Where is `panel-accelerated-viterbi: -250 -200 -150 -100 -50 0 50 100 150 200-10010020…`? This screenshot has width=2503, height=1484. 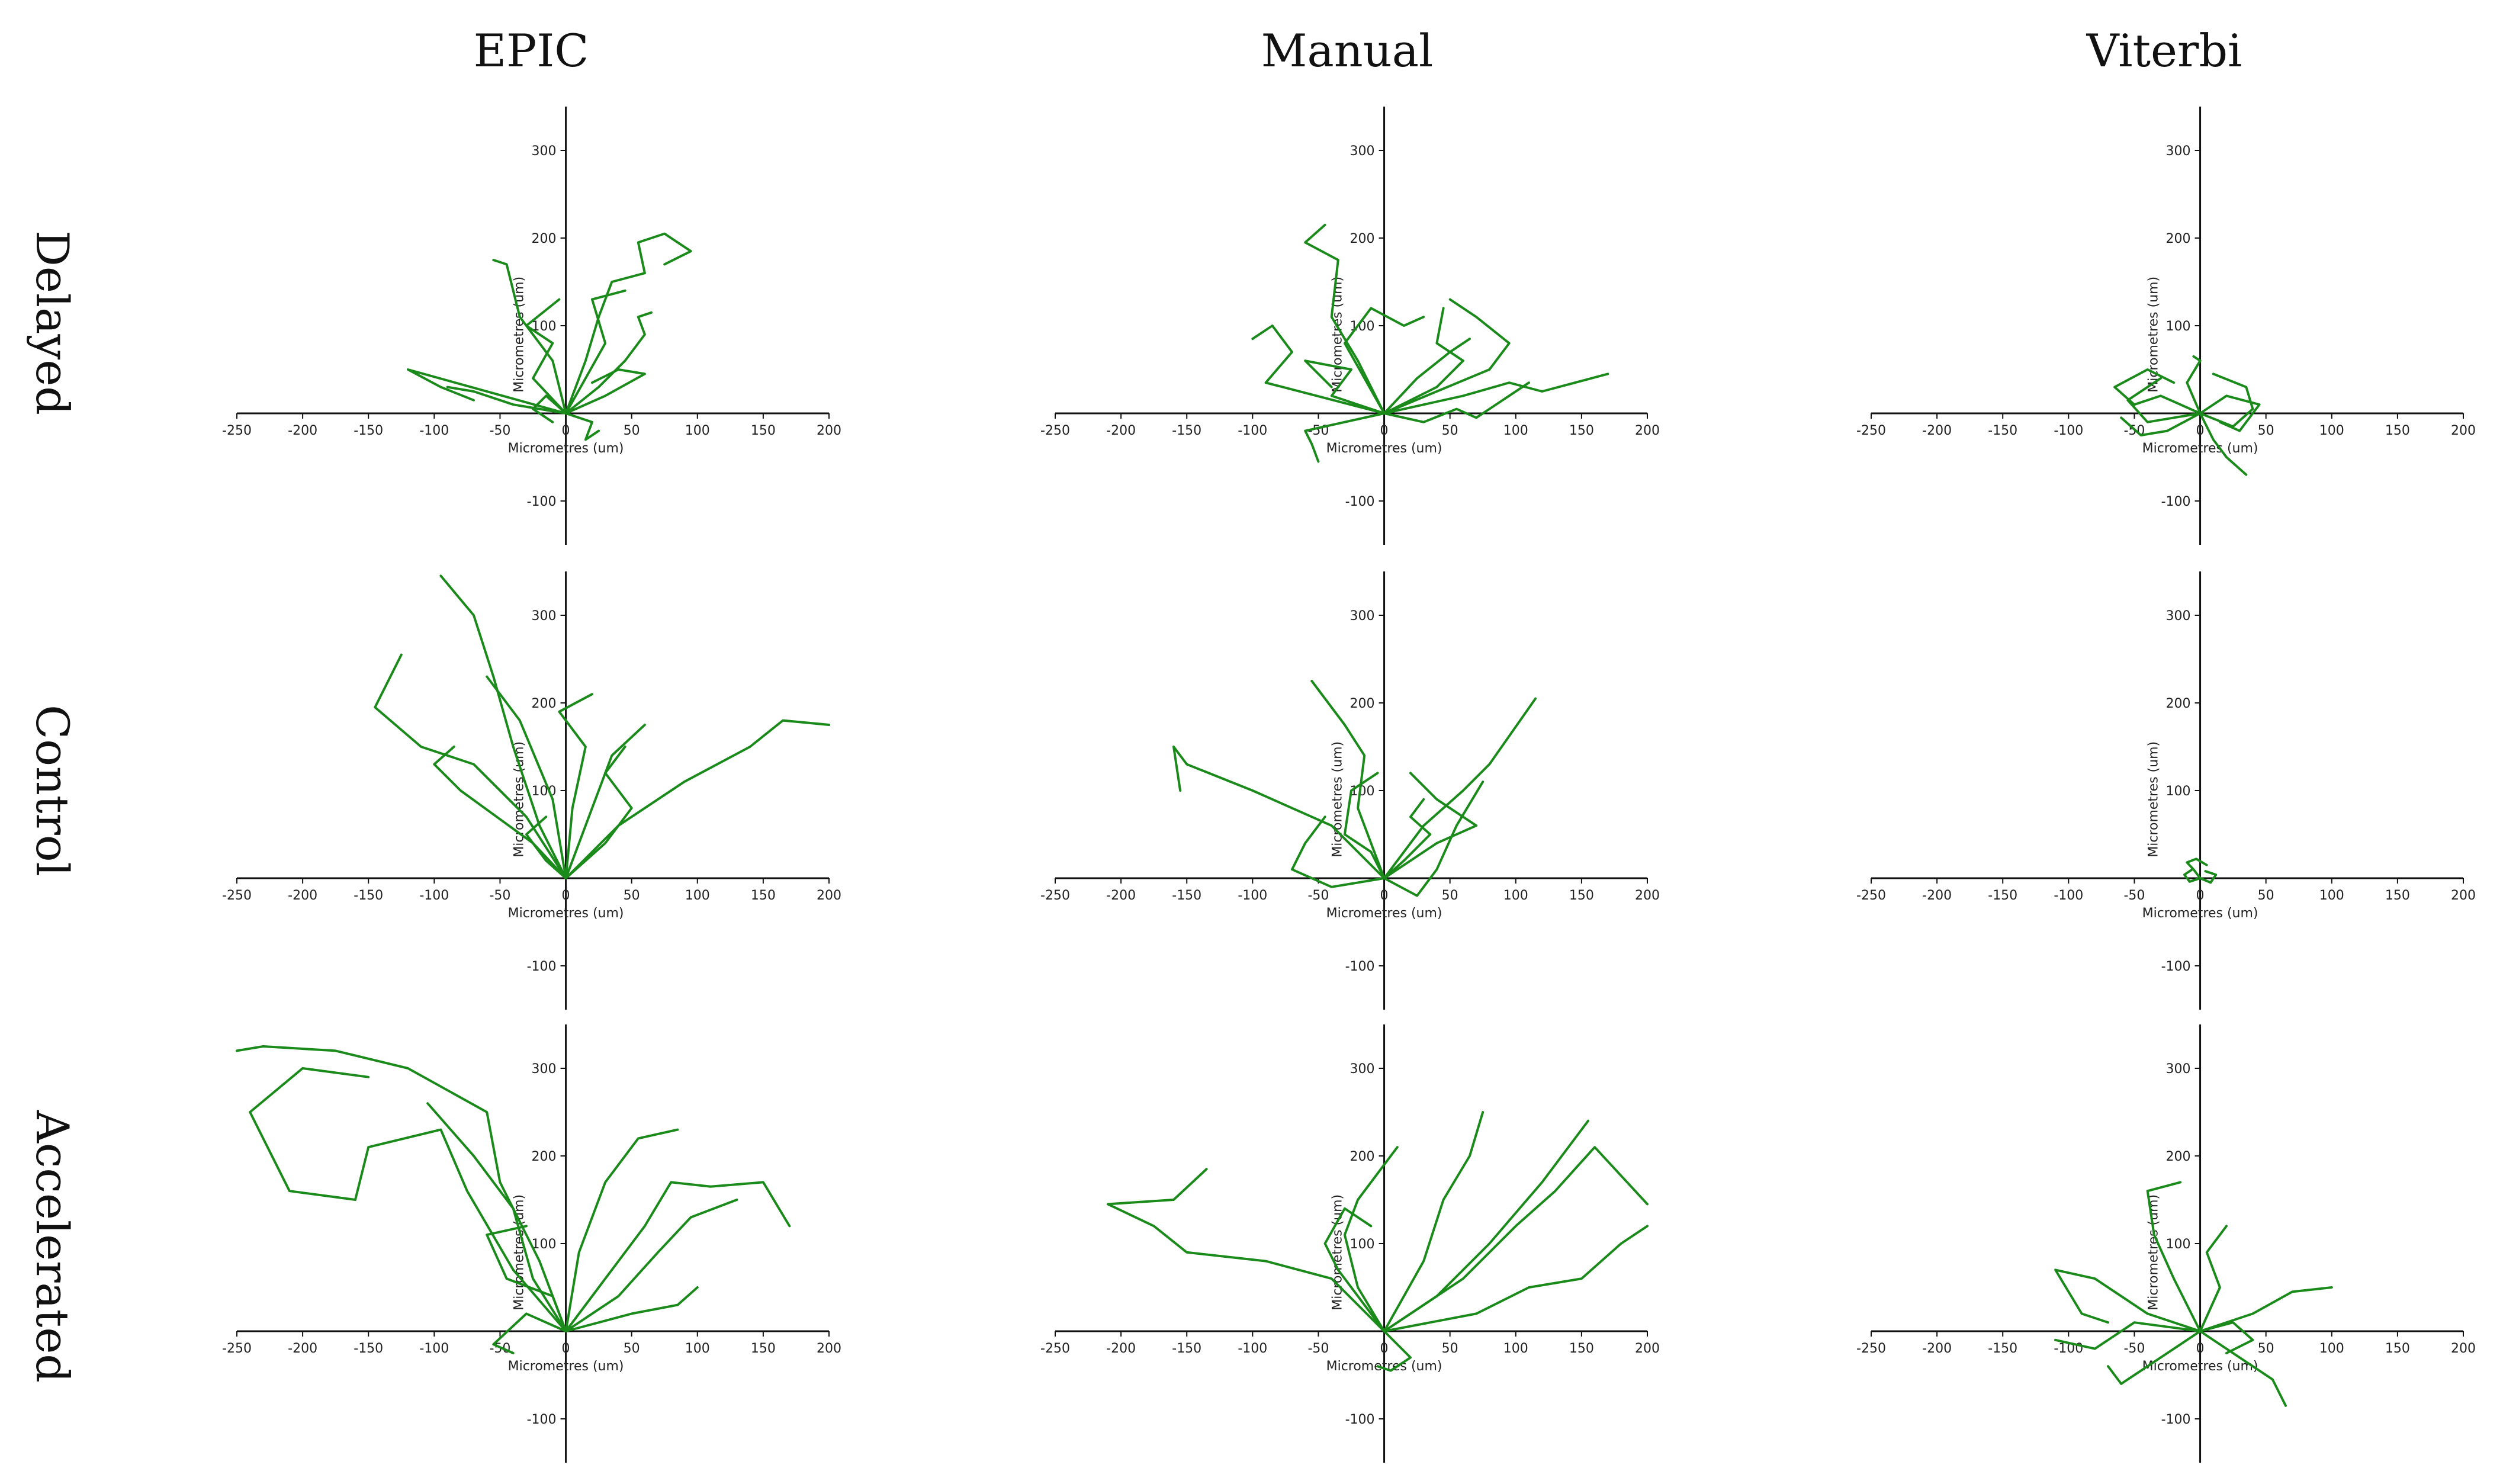
panel-accelerated-viterbi: -250 -200 -150 -100 -50 0 50 100 150 200-10010020… is located at coordinates (2166, 1243).